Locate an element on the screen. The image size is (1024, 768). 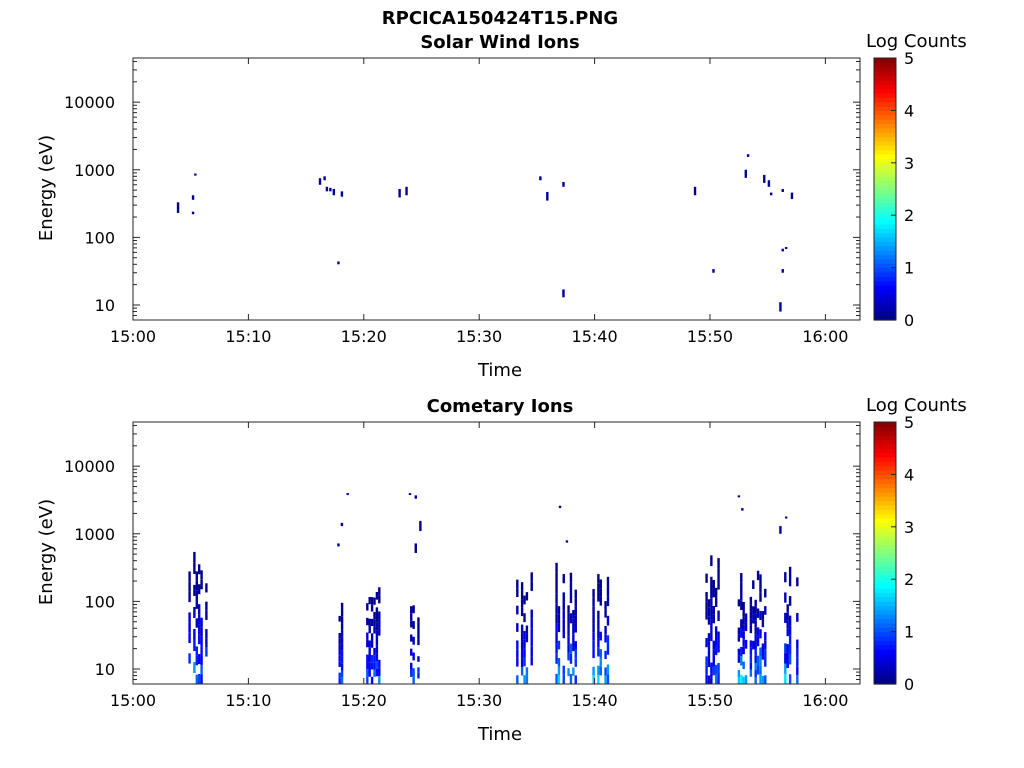
x-tick-label: 15:00 is located at coordinates (133, 700).